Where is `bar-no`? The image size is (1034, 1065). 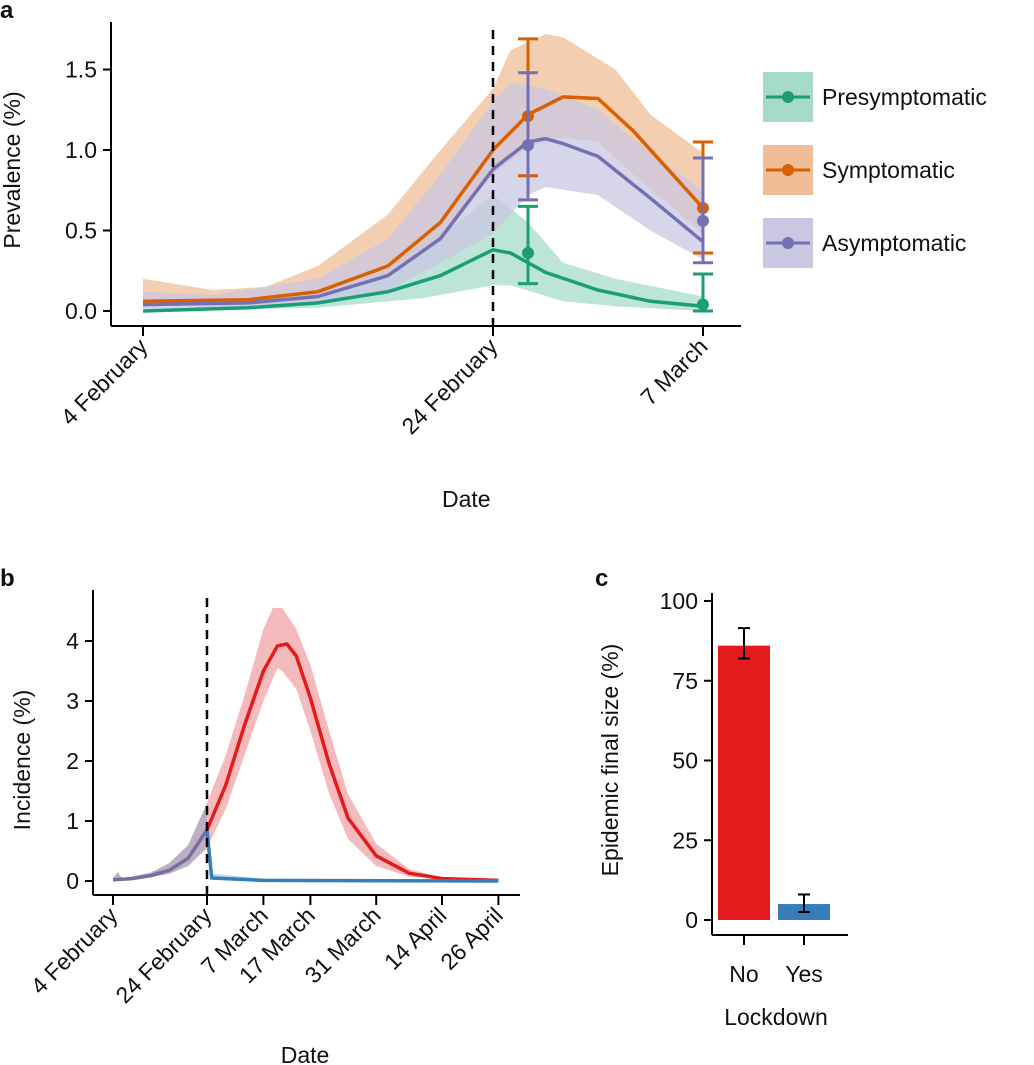
bar-no is located at coordinates (744, 782).